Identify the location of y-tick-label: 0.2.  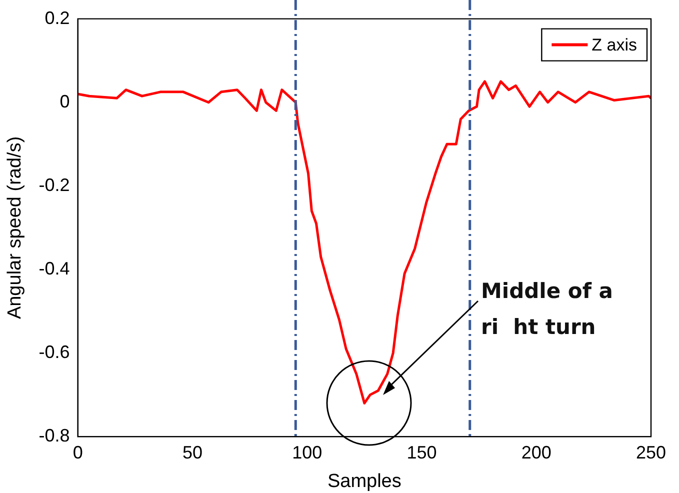
(57, 18).